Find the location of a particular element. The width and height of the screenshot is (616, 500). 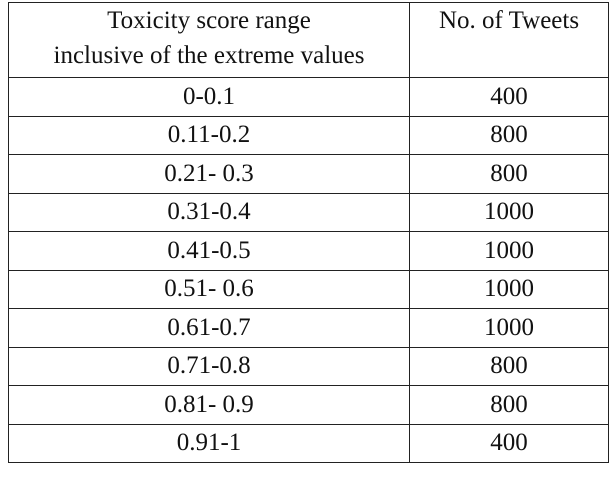

table-row: 0.71-0.8 800 is located at coordinates (308, 366).